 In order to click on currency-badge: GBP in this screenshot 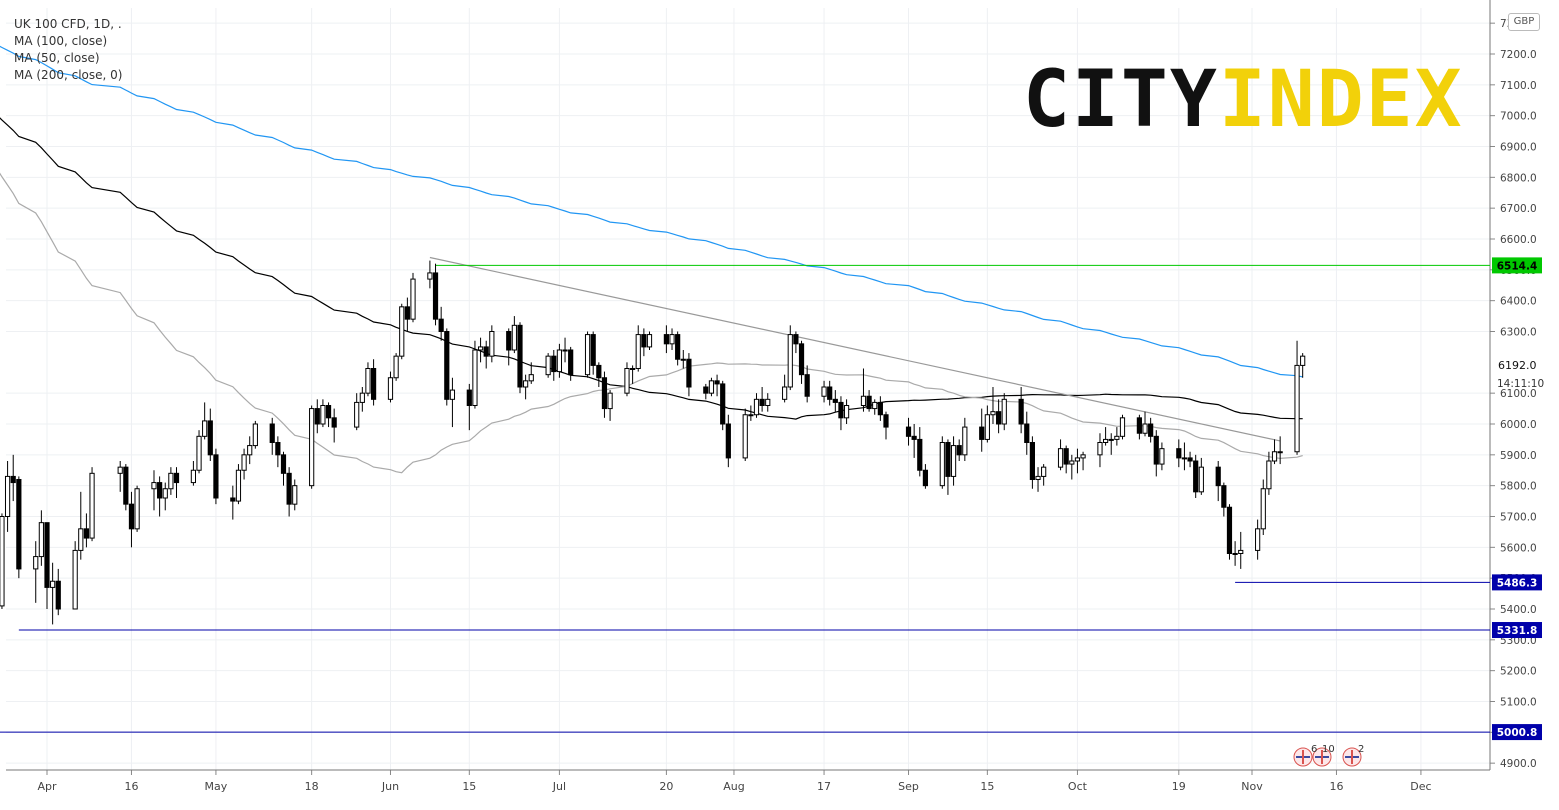, I will do `click(1524, 22)`.